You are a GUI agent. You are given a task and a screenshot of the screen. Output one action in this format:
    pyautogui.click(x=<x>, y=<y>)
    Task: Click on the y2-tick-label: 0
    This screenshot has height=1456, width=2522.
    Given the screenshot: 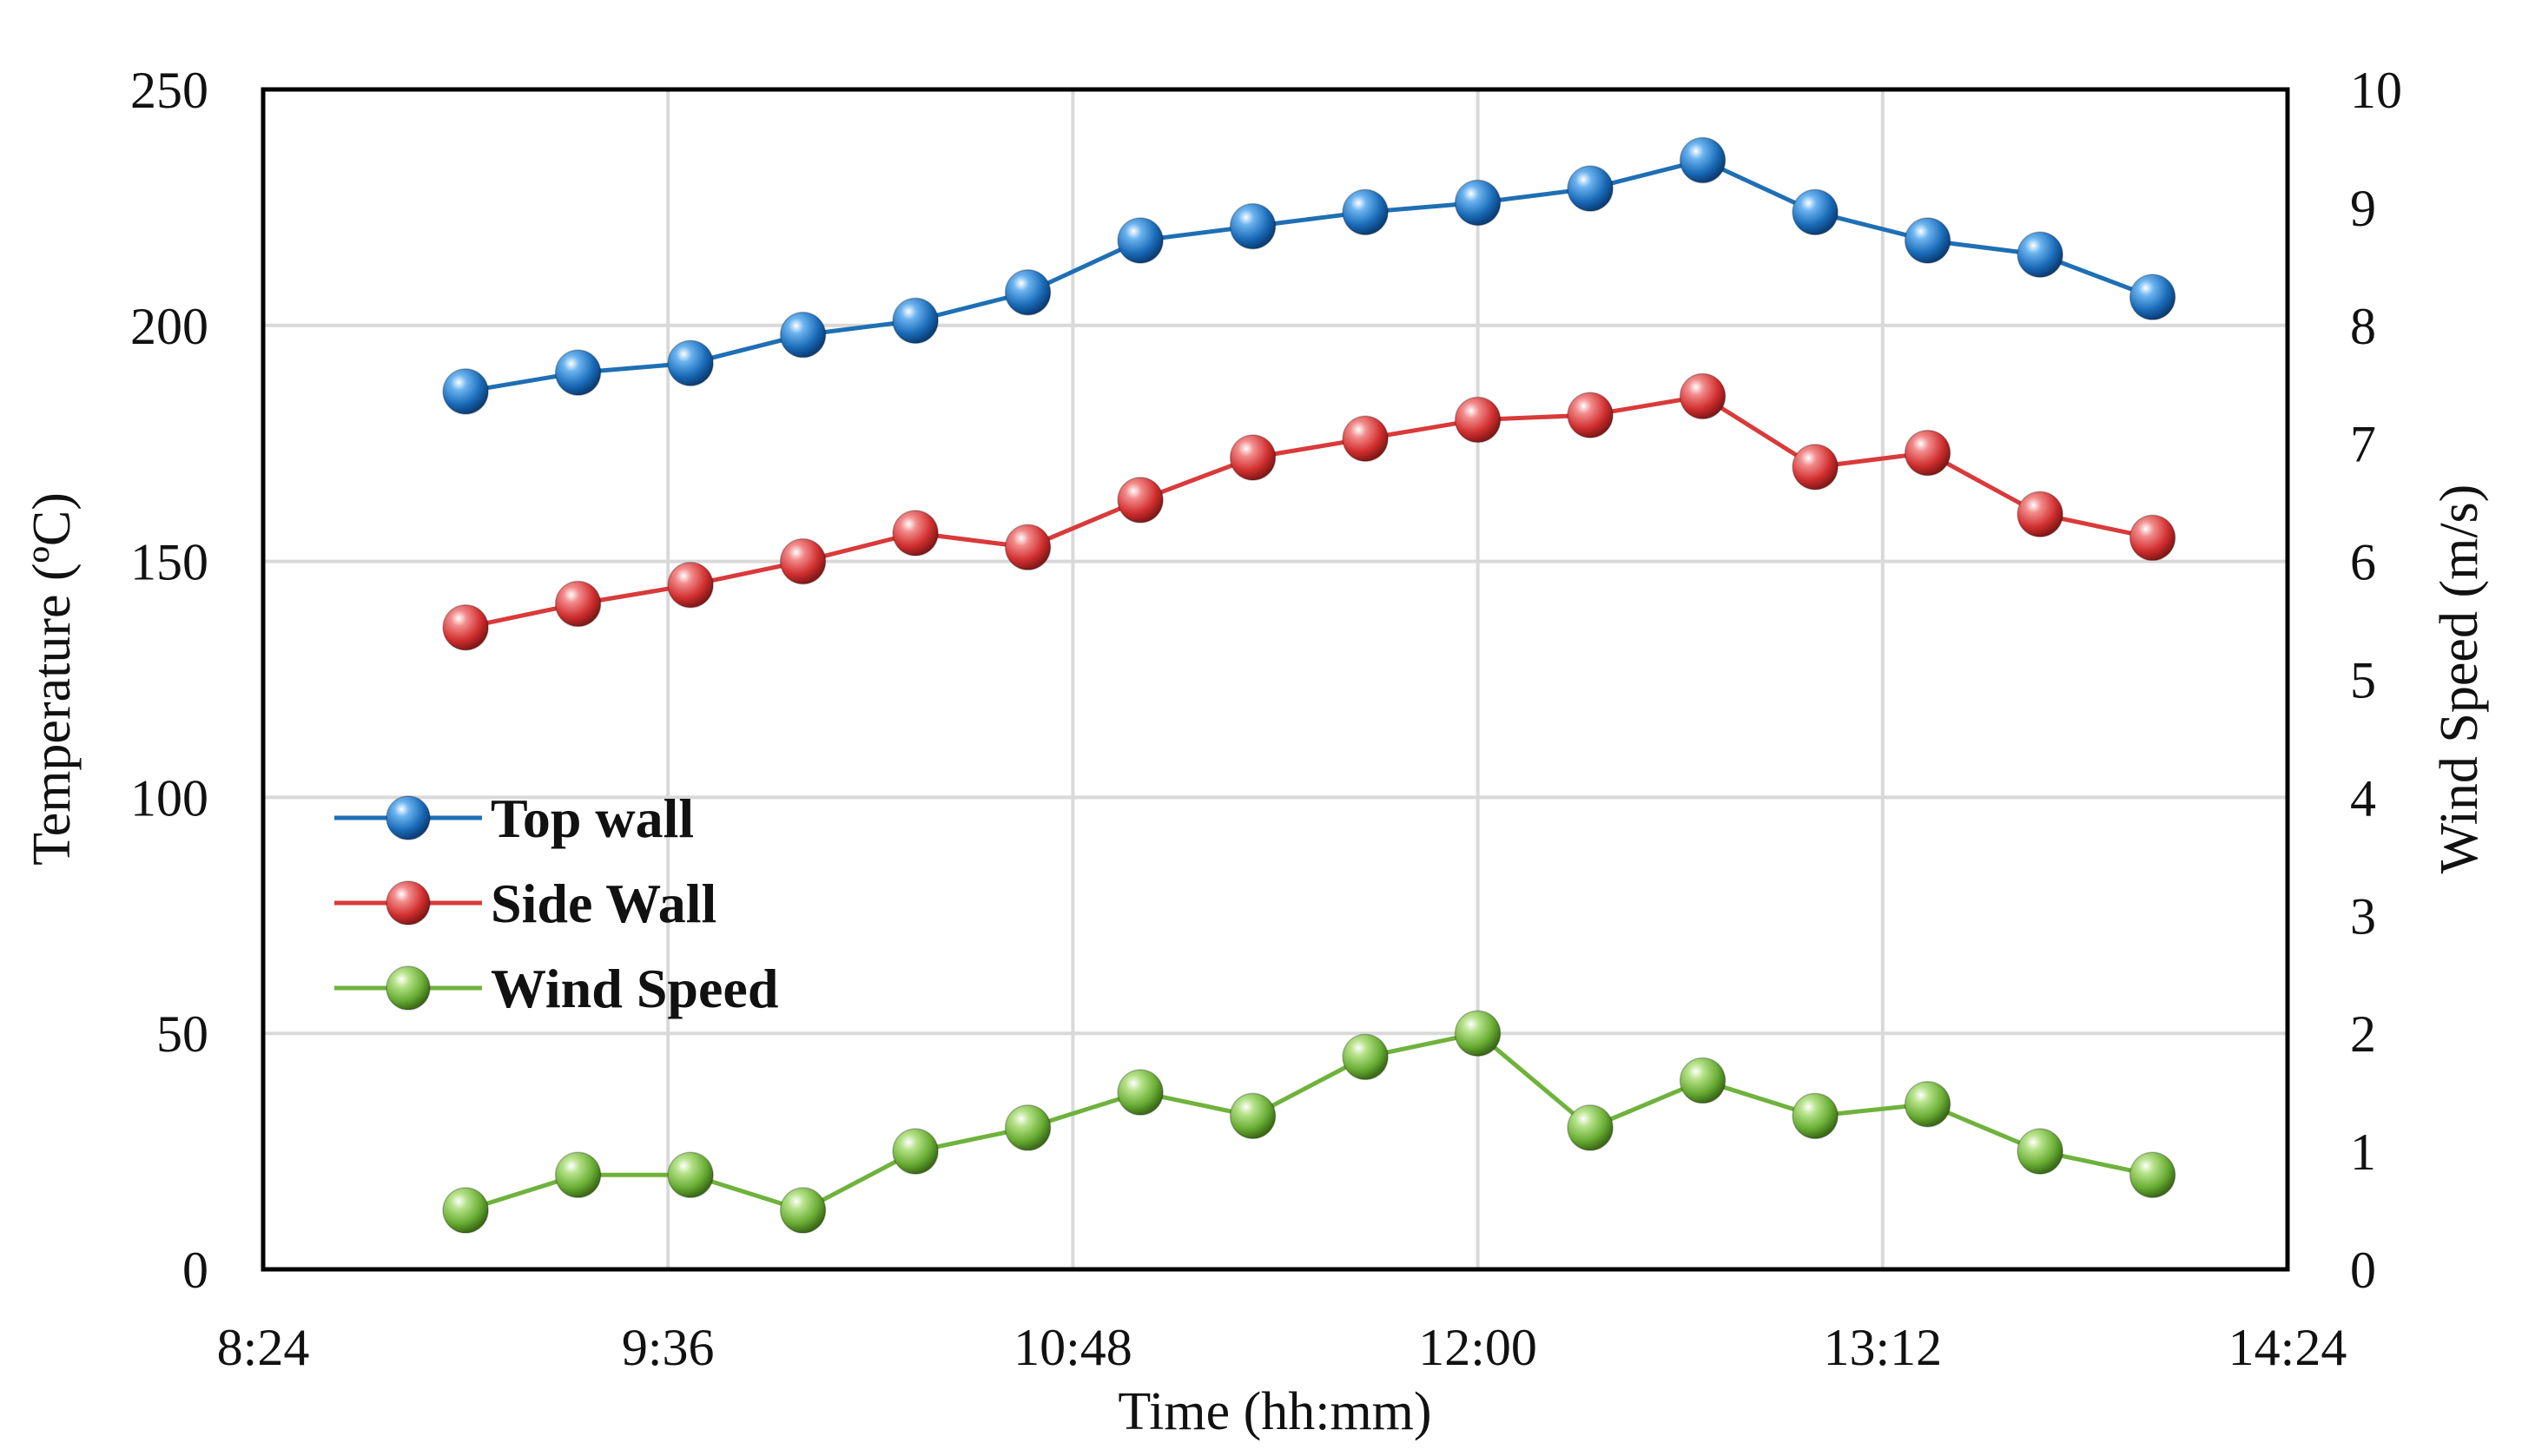 What is the action you would take?
    pyautogui.click(x=2363, y=1270)
    